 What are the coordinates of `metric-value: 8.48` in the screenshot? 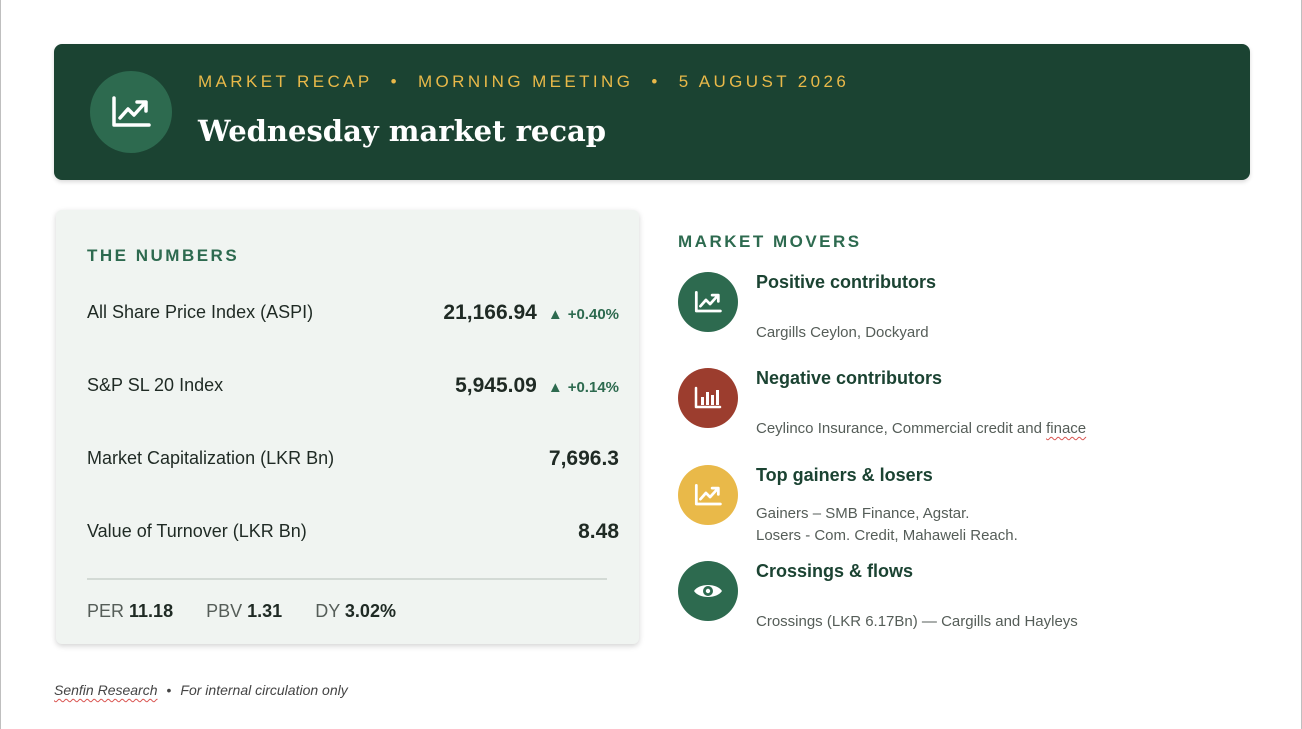 It's located at (598, 531).